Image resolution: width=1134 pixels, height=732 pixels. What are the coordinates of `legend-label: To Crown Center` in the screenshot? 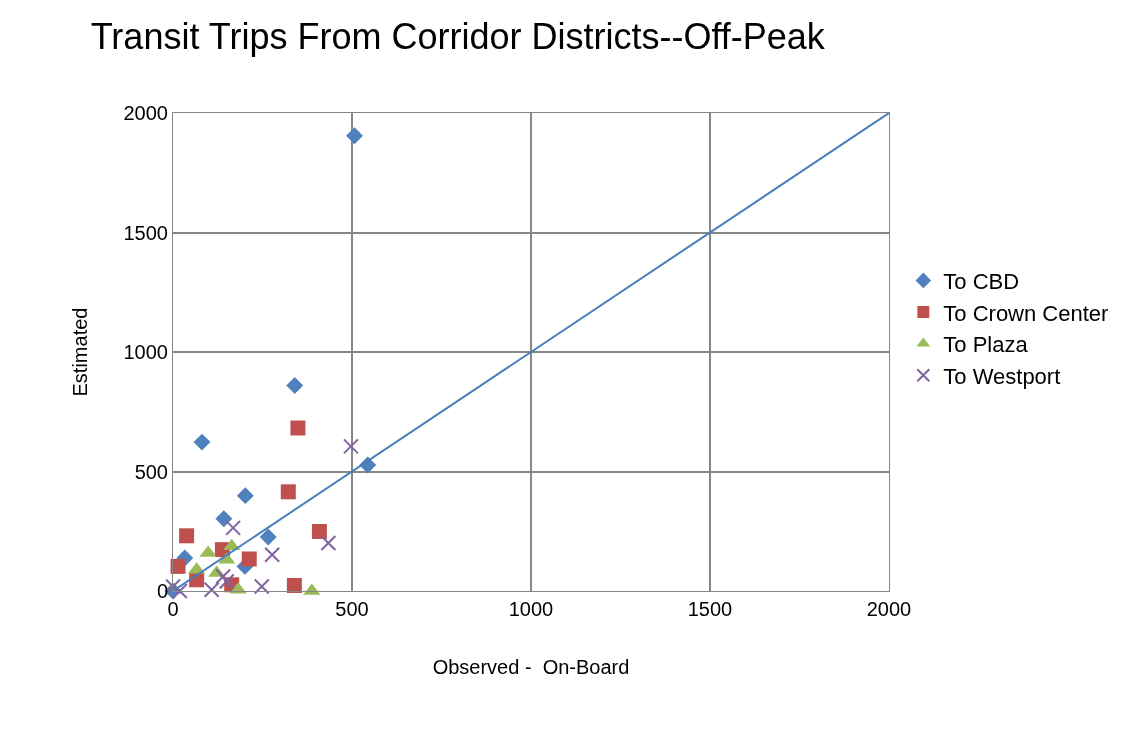 It's located at (1026, 313).